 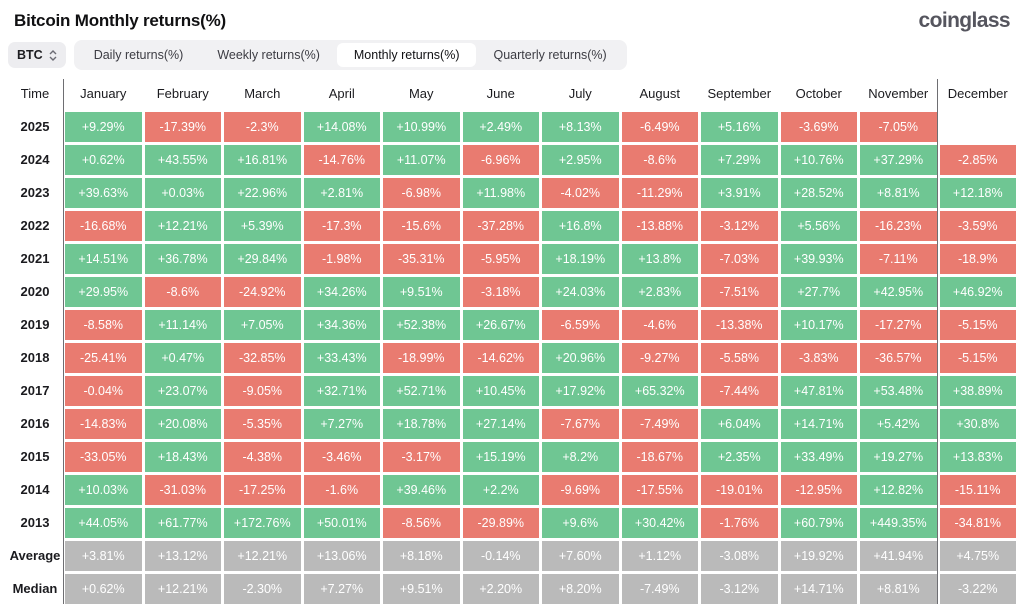 What do you see at coordinates (977, 160) in the screenshot?
I see `cell-2024-december: -2.85%` at bounding box center [977, 160].